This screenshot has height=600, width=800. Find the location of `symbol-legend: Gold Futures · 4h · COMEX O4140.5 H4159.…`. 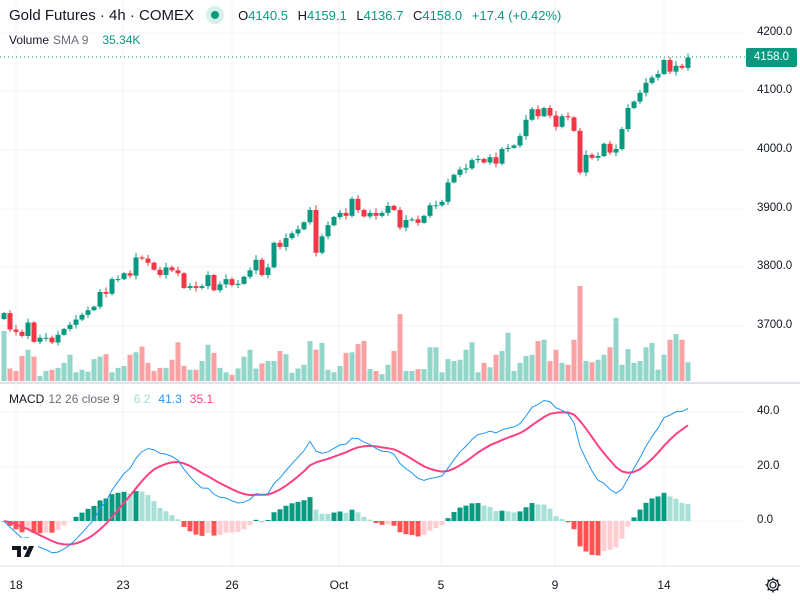

symbol-legend: Gold Futures · 4h · COMEX O4140.5 H4159.… is located at coordinates (285, 15).